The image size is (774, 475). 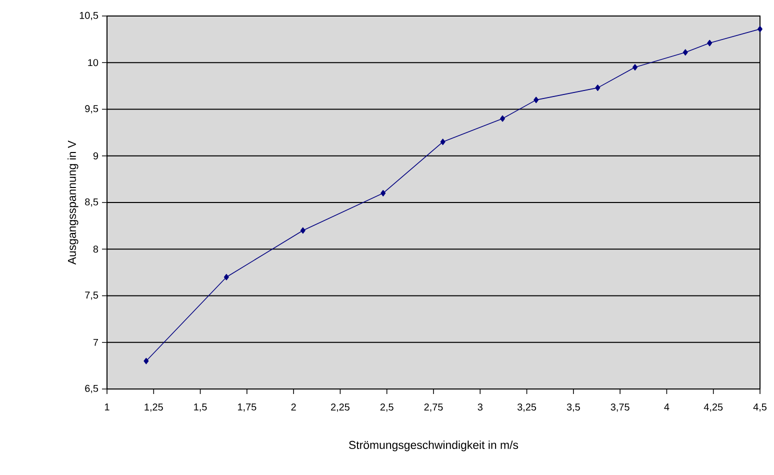 I want to click on x-tick-label: 4,25, so click(x=713, y=408).